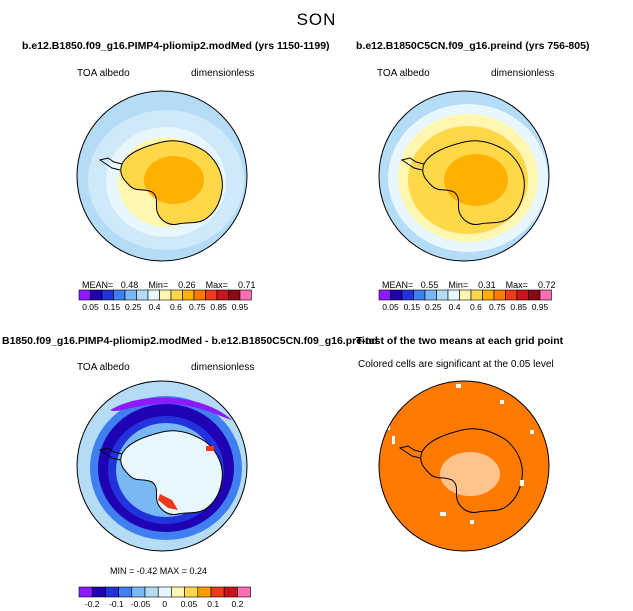 Image resolution: width=633 pixels, height=611 pixels. Describe the element at coordinates (168, 502) in the screenshot. I see `panel-3-red-anomaly` at that location.